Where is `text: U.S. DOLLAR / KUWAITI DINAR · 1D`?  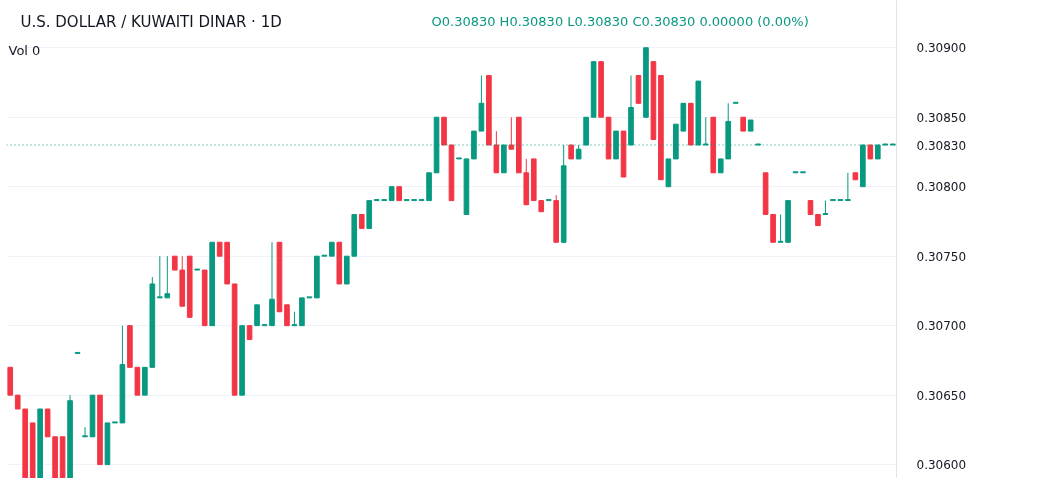
text: U.S. DOLLAR / KUWAITI DINAR · 1D is located at coordinates (151, 21).